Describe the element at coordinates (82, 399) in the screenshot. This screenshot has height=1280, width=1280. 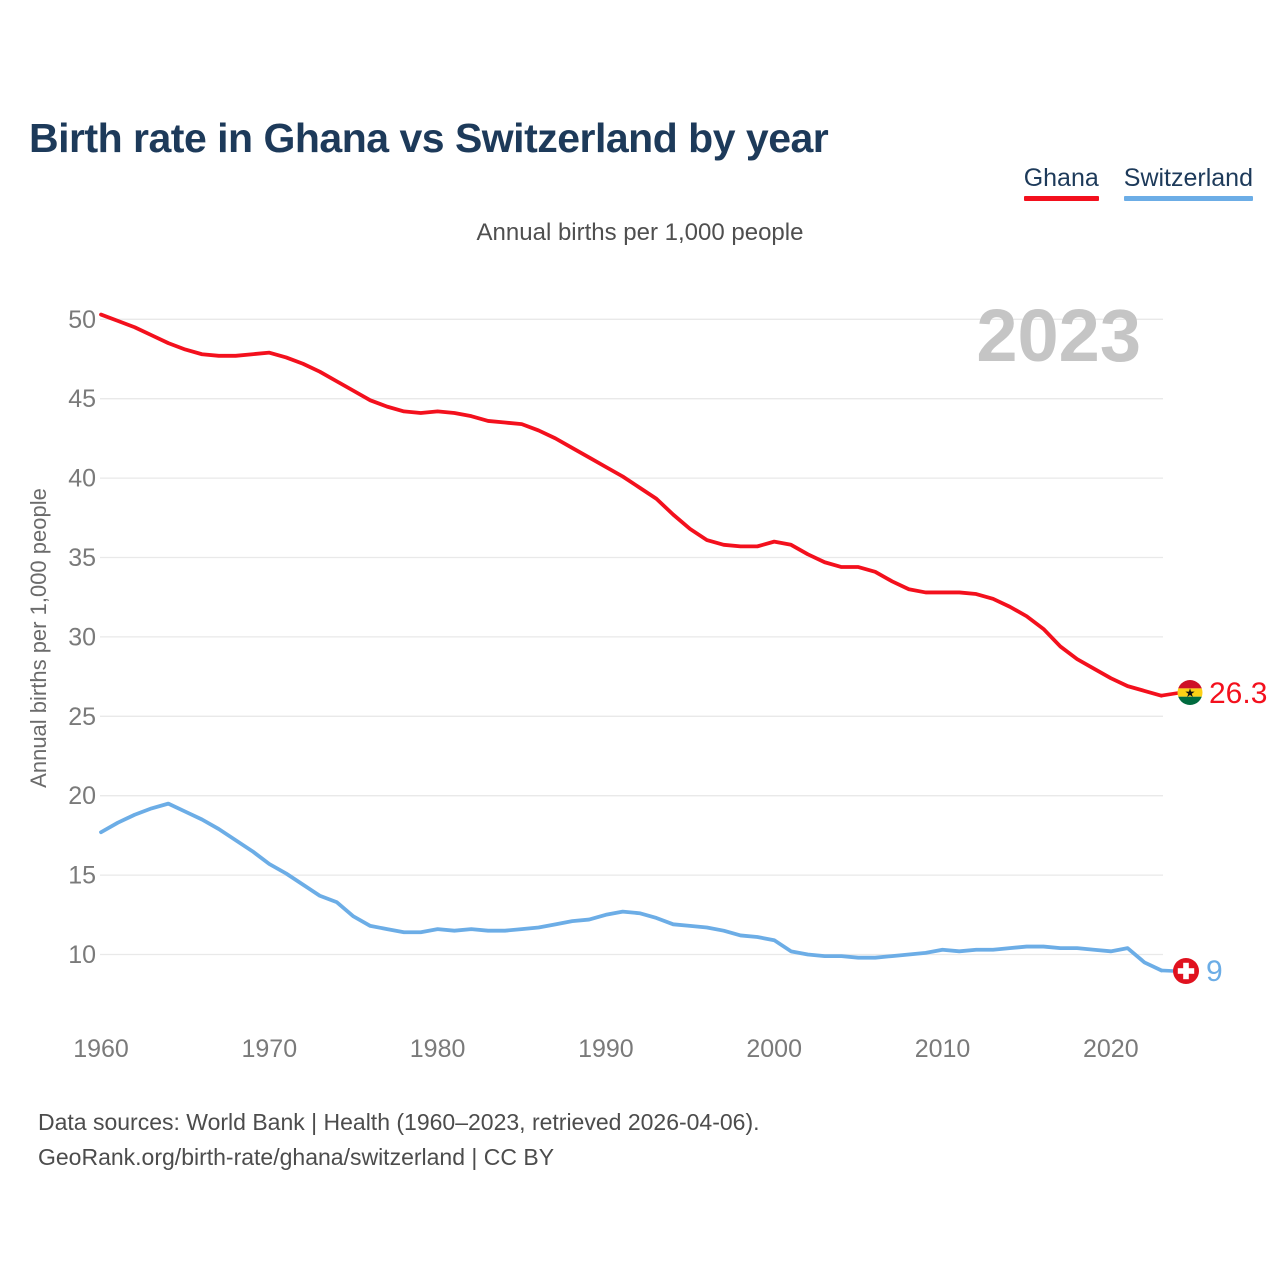
I see `y-tick-45: 45` at that location.